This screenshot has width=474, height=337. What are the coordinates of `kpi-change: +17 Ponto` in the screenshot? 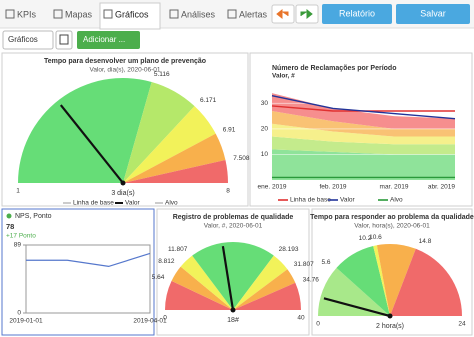 It's located at (21, 236).